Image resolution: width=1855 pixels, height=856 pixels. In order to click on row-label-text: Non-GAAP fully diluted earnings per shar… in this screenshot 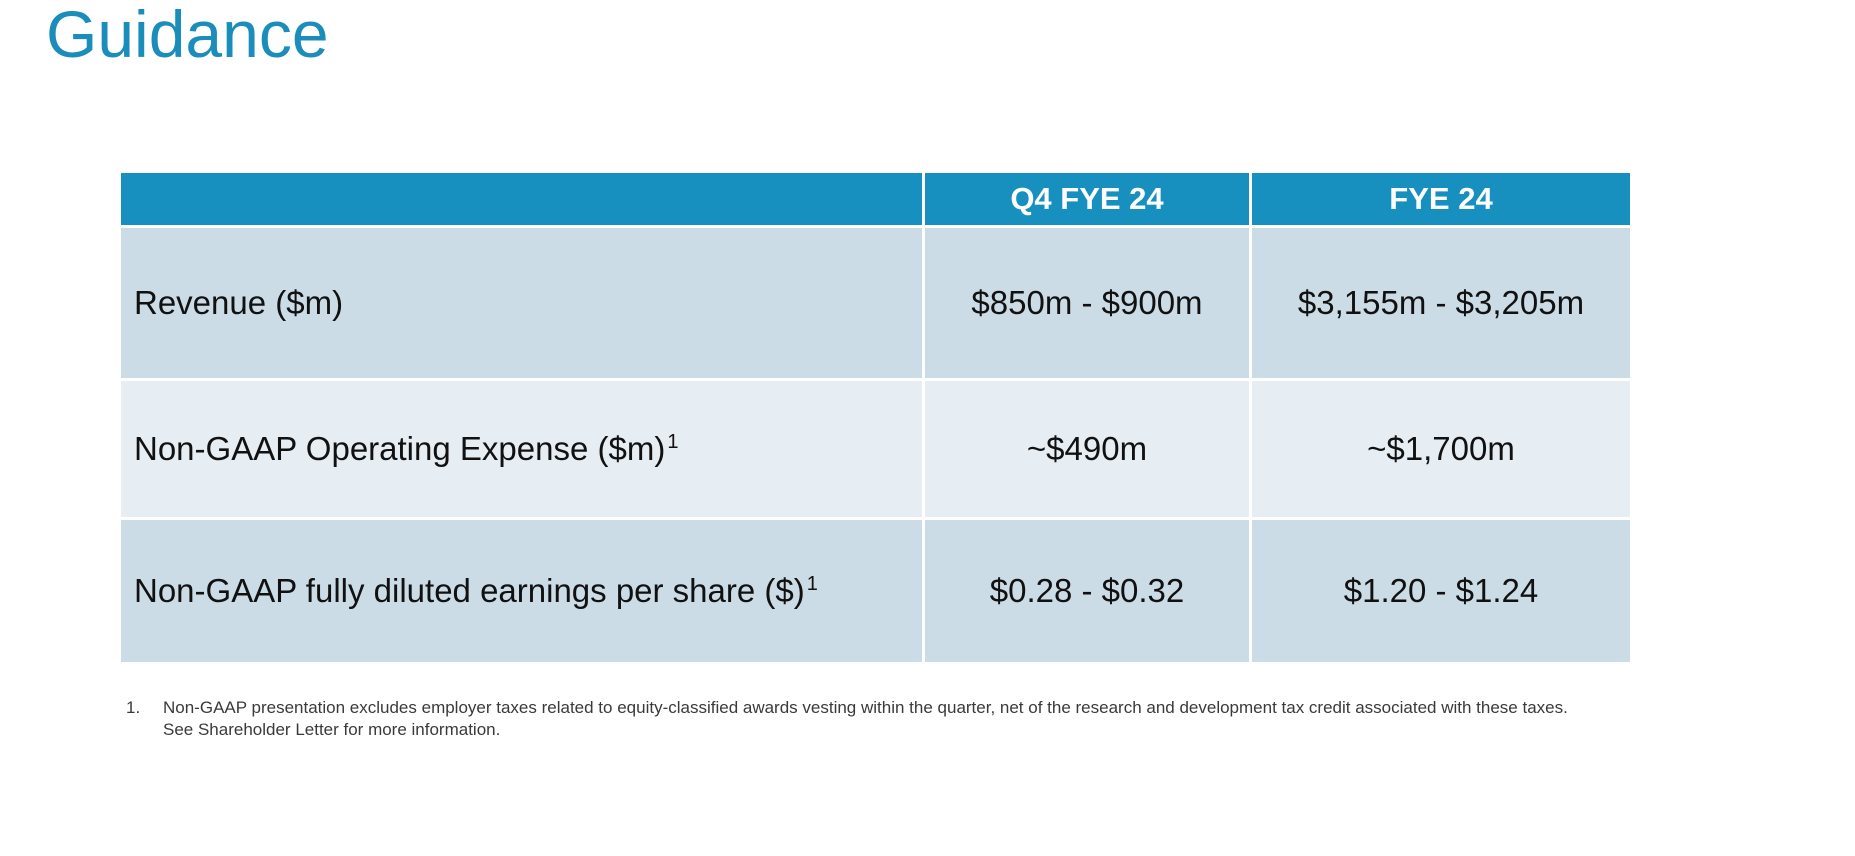, I will do `click(469, 590)`.